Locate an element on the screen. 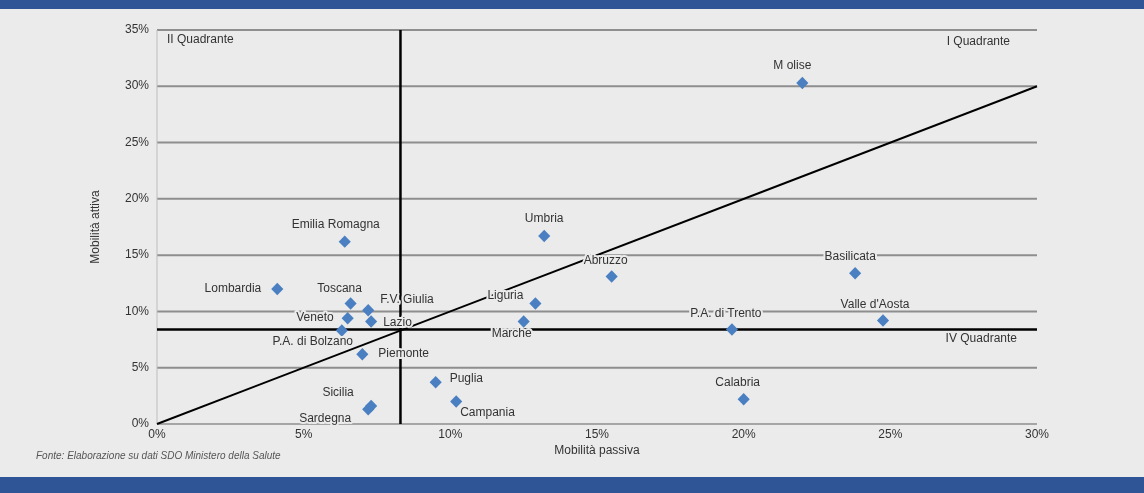 Image resolution: width=1144 pixels, height=493 pixels. x-tick-label: 10% is located at coordinates (450, 434).